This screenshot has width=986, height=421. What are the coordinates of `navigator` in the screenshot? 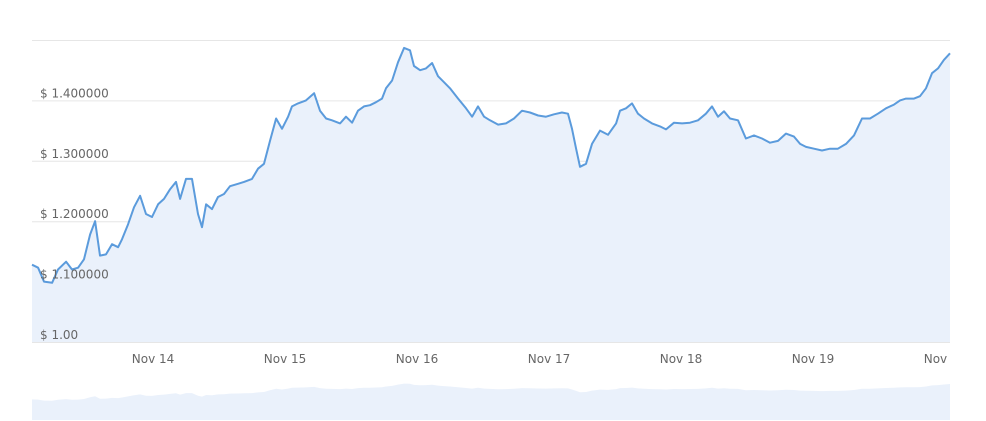 It's located at (491, 401).